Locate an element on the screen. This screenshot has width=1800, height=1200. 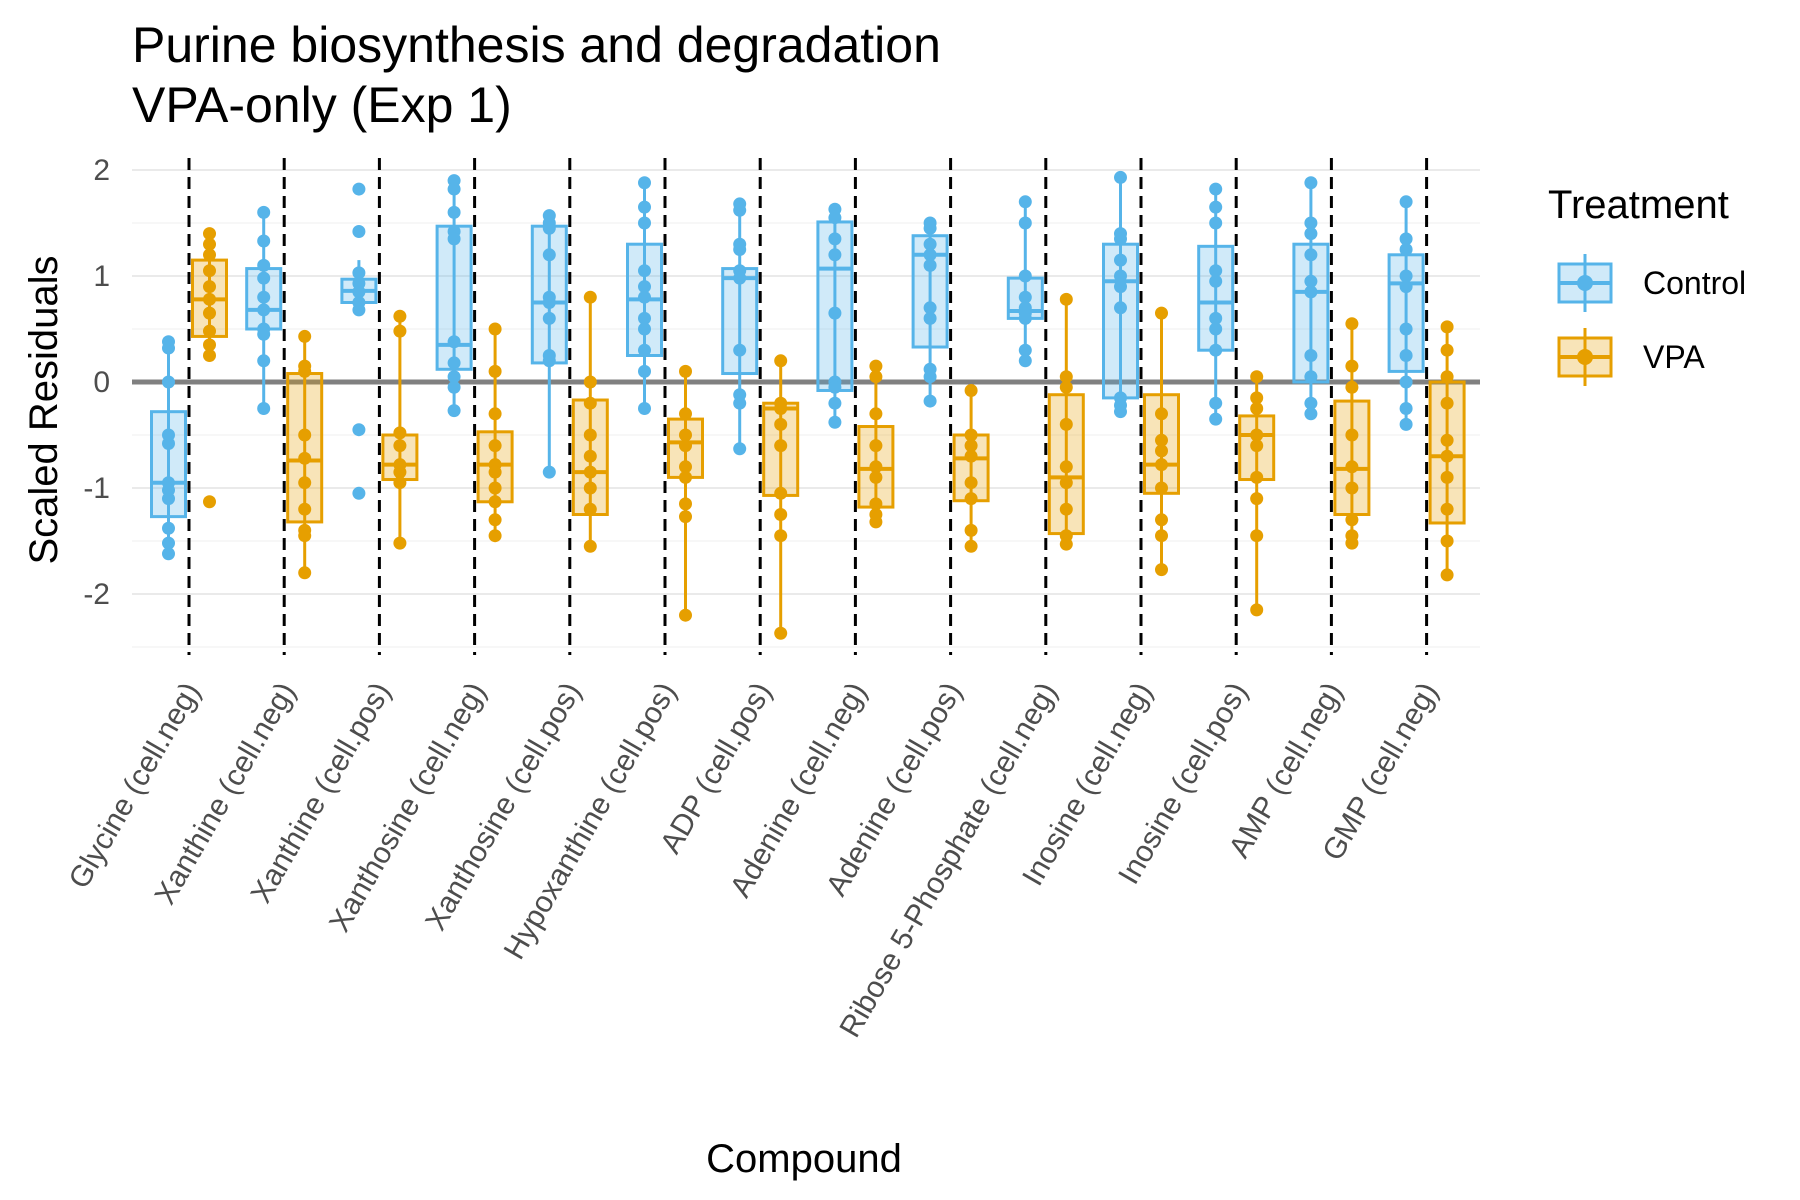
legend-title: Treatment is located at coordinates (1638, 205).